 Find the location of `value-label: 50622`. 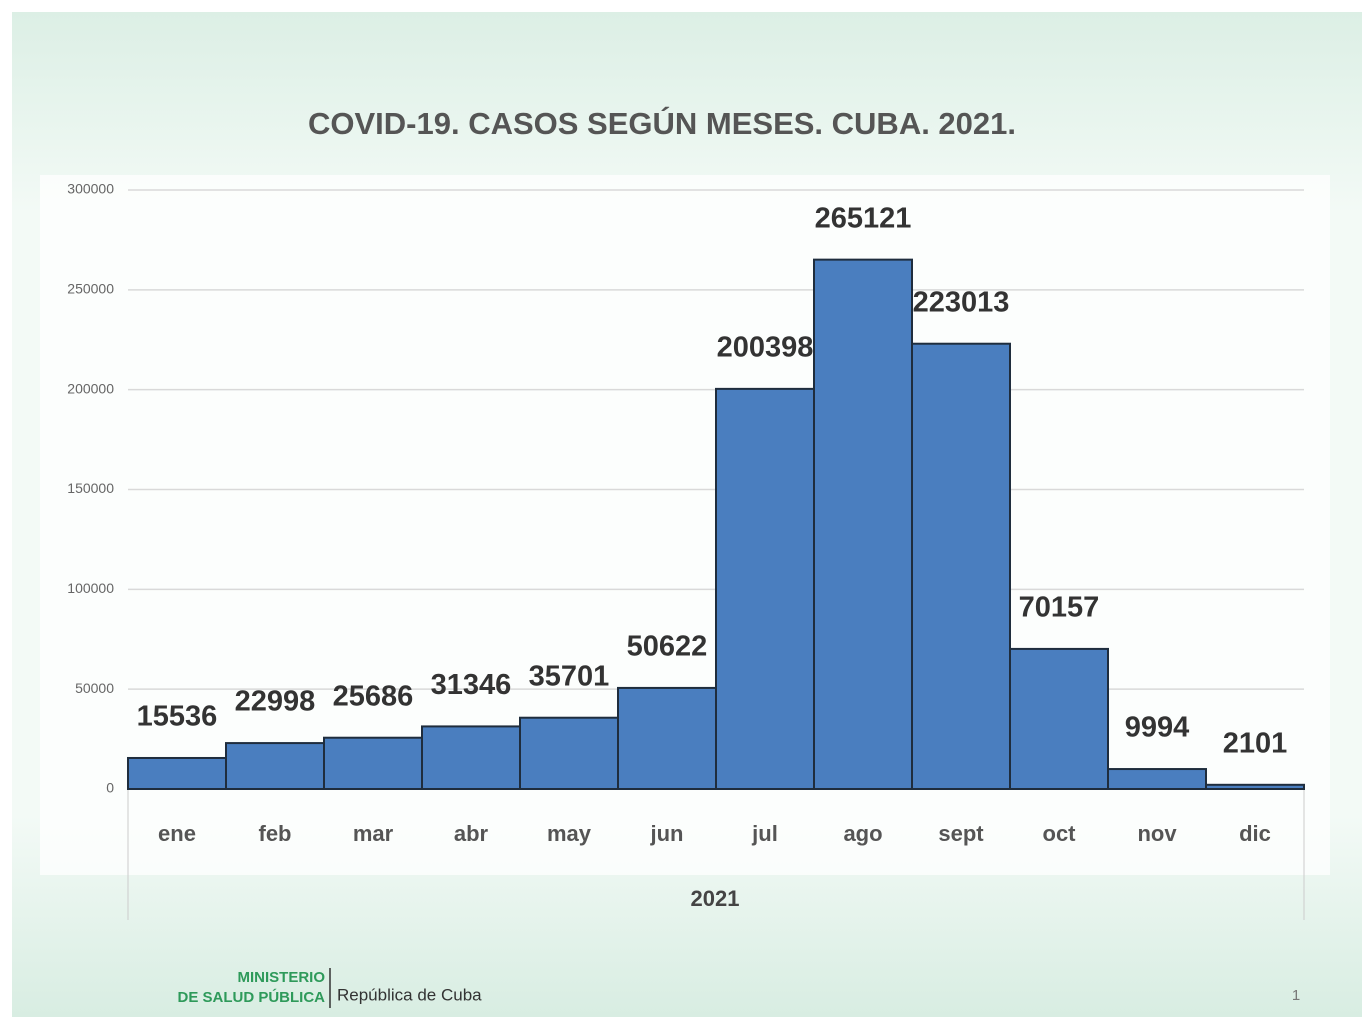

value-label: 50622 is located at coordinates (667, 647).